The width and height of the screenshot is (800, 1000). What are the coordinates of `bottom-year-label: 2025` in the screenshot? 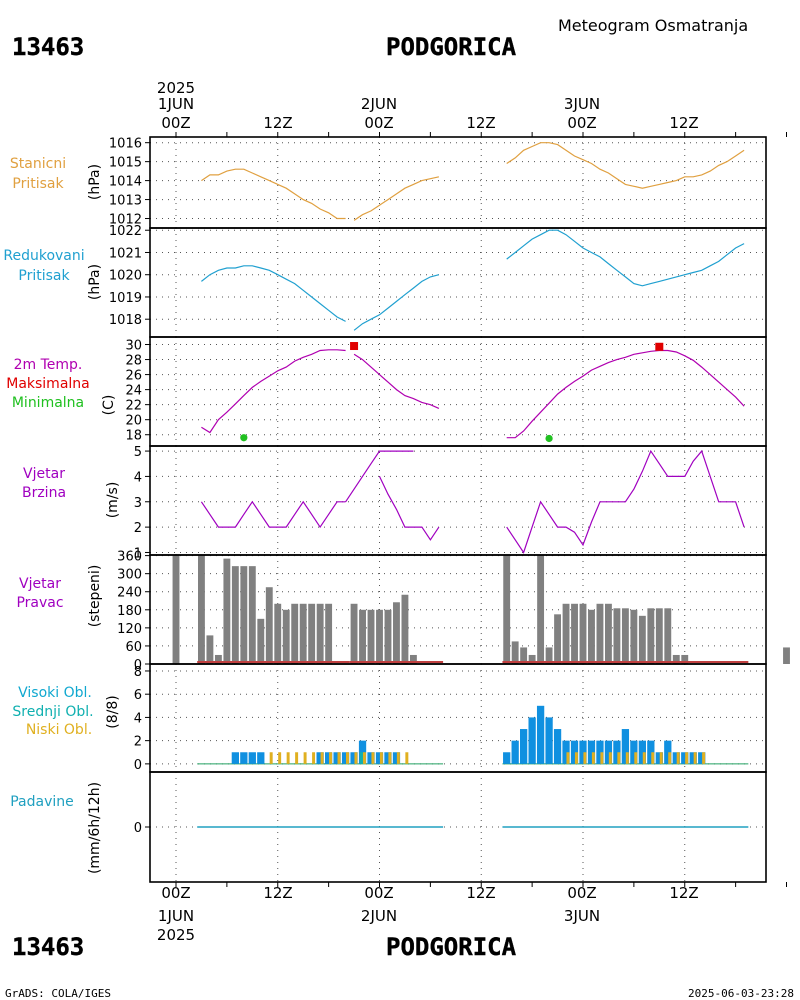 It's located at (176, 935).